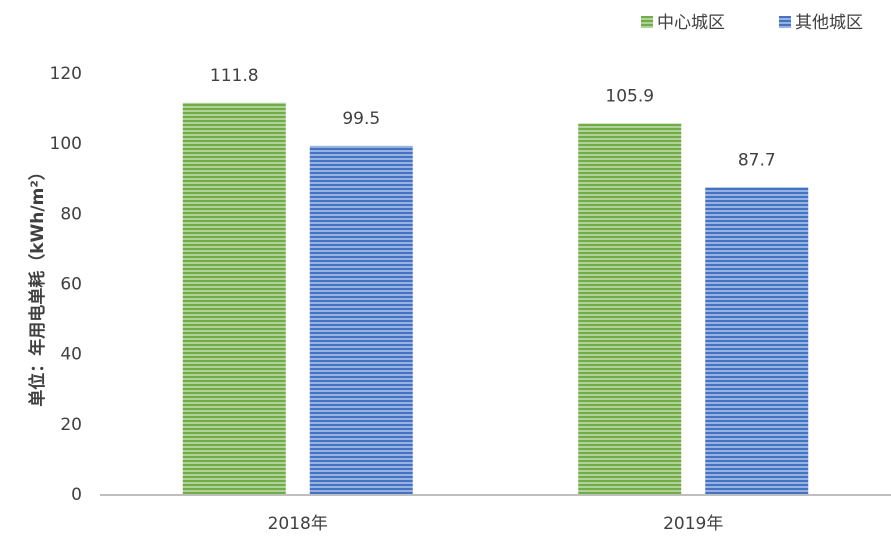  What do you see at coordinates (298, 524) in the screenshot?
I see `x-tick-label: 2018年` at bounding box center [298, 524].